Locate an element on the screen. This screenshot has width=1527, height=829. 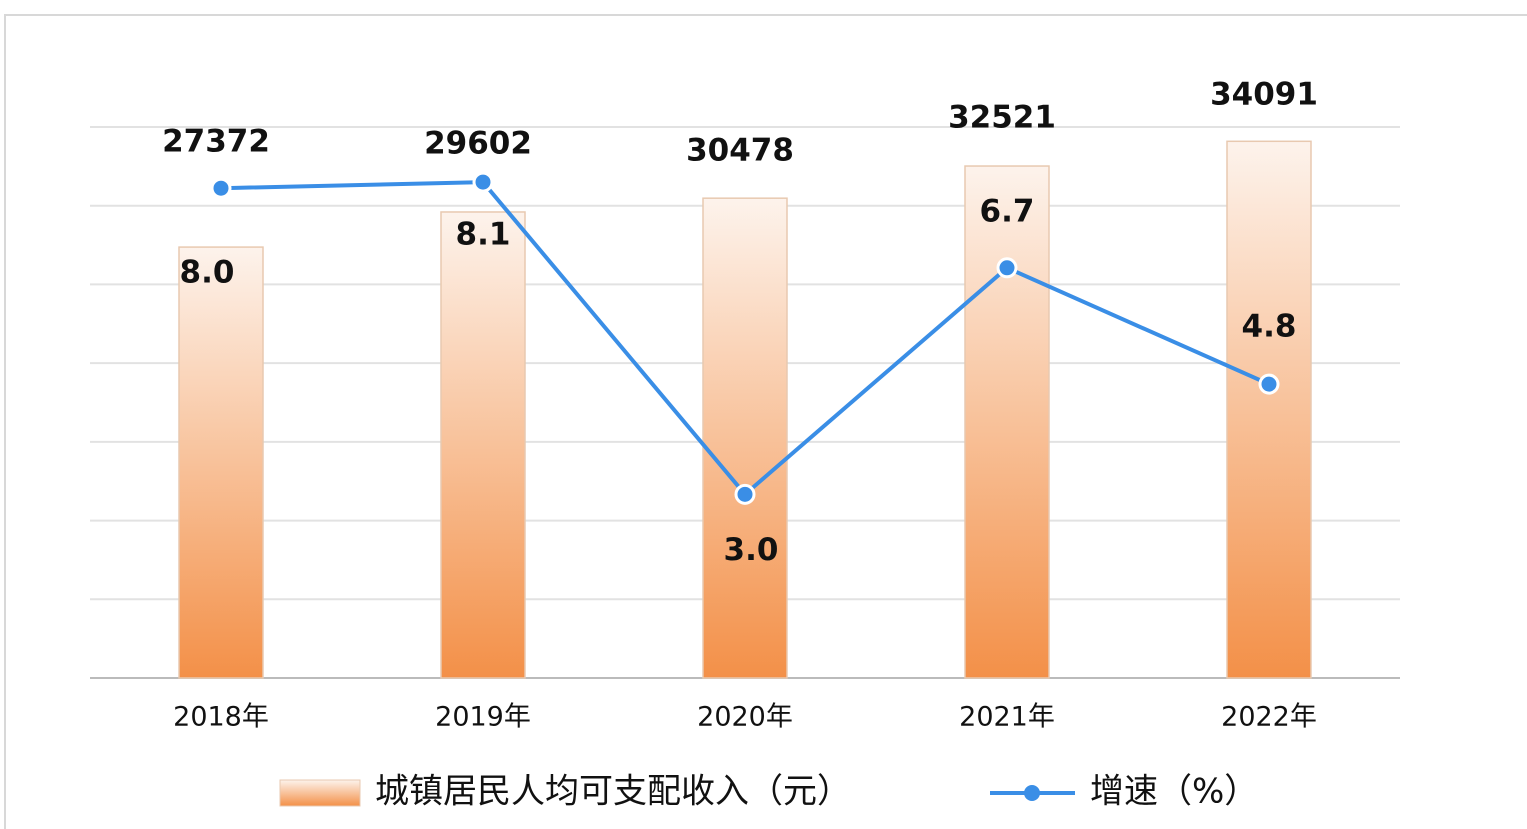
line-value-label: 4.8 is located at coordinates (1269, 327).